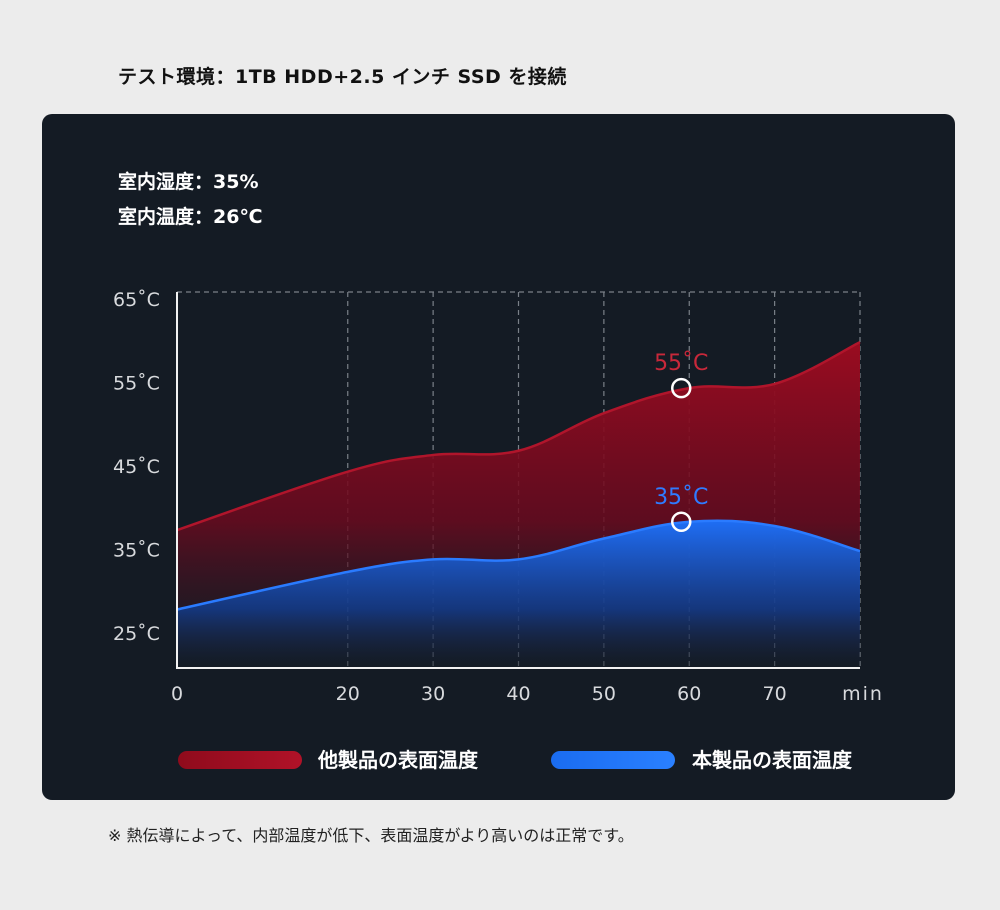 Image resolution: width=1000 pixels, height=910 pixels. What do you see at coordinates (240, 760) in the screenshot?
I see `legend-swatch-other` at bounding box center [240, 760].